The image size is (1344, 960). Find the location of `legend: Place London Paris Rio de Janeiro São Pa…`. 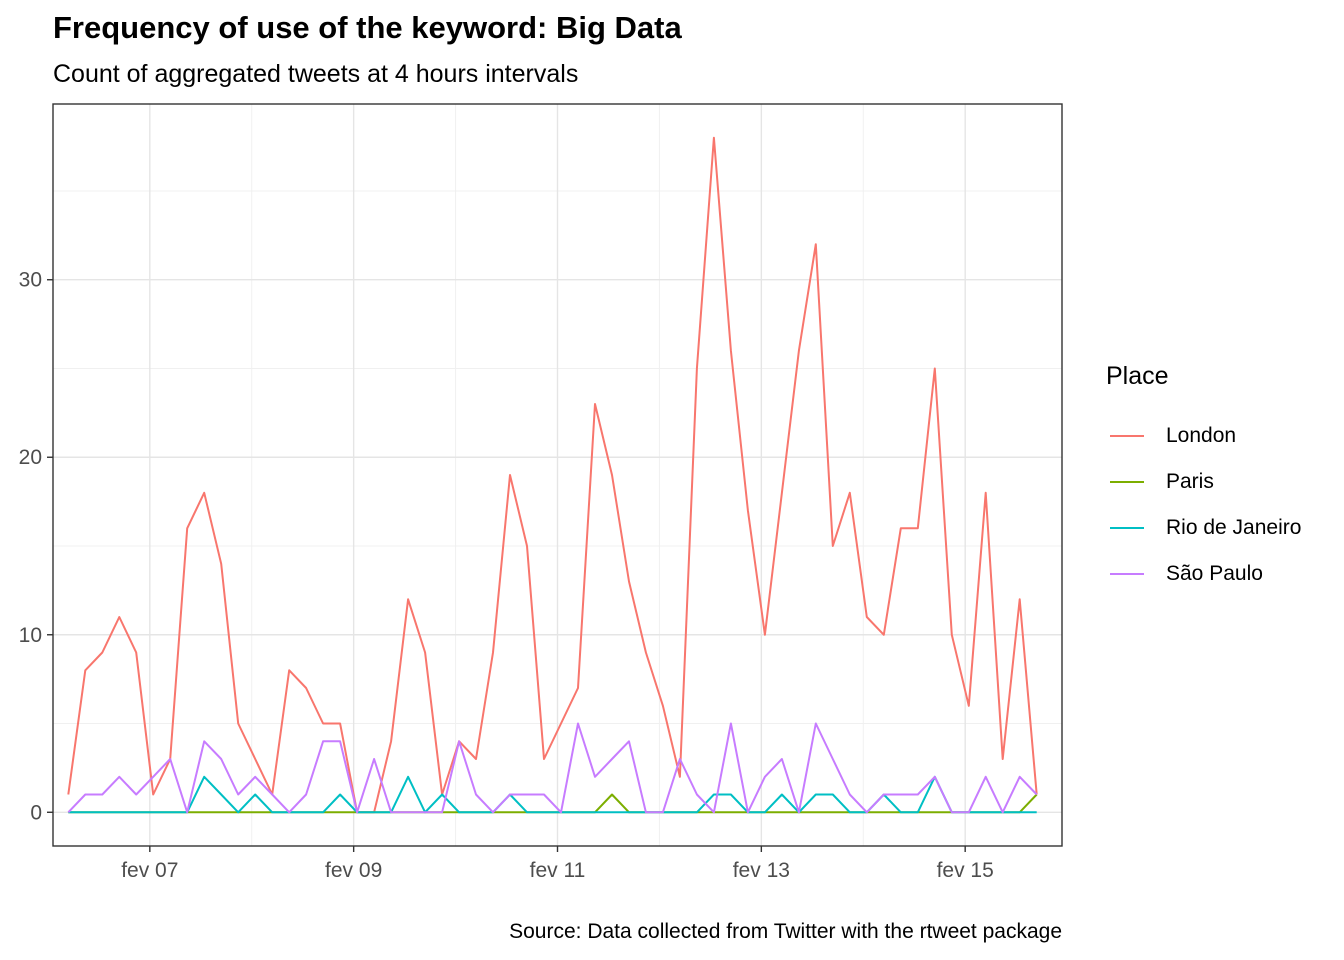

legend: Place London Paris Rio de Janeiro São Pa… is located at coordinates (1203, 479).